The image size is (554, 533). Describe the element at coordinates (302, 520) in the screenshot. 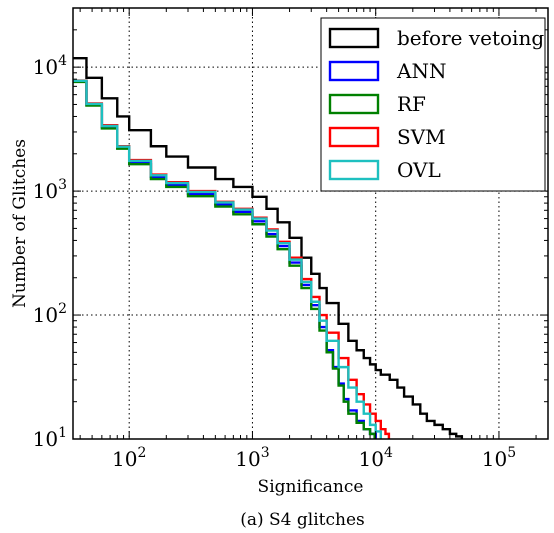

I see `figure-caption: (a) S4 glitches` at that location.